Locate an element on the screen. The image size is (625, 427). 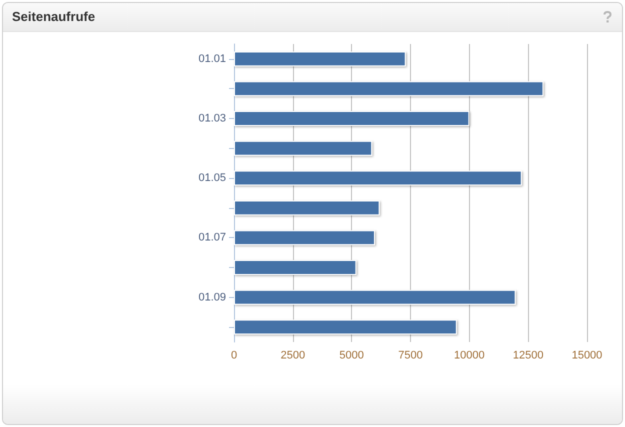
text: Seitenaufrufe is located at coordinates (54, 16).